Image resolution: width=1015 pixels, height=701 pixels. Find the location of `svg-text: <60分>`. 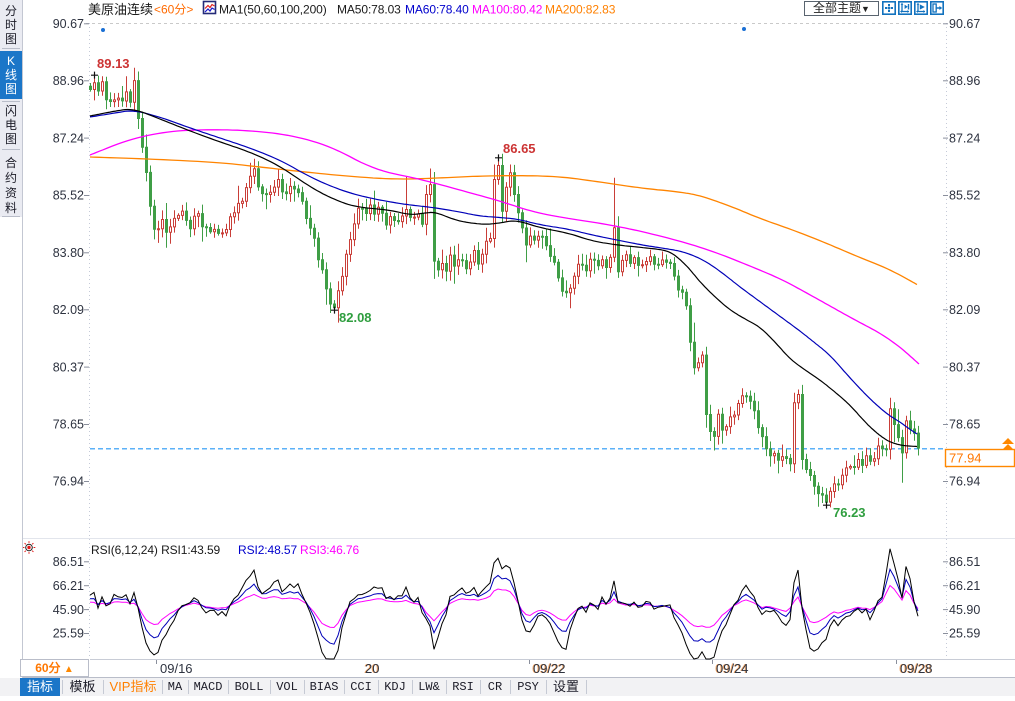

svg-text: <60分> is located at coordinates (173, 10).